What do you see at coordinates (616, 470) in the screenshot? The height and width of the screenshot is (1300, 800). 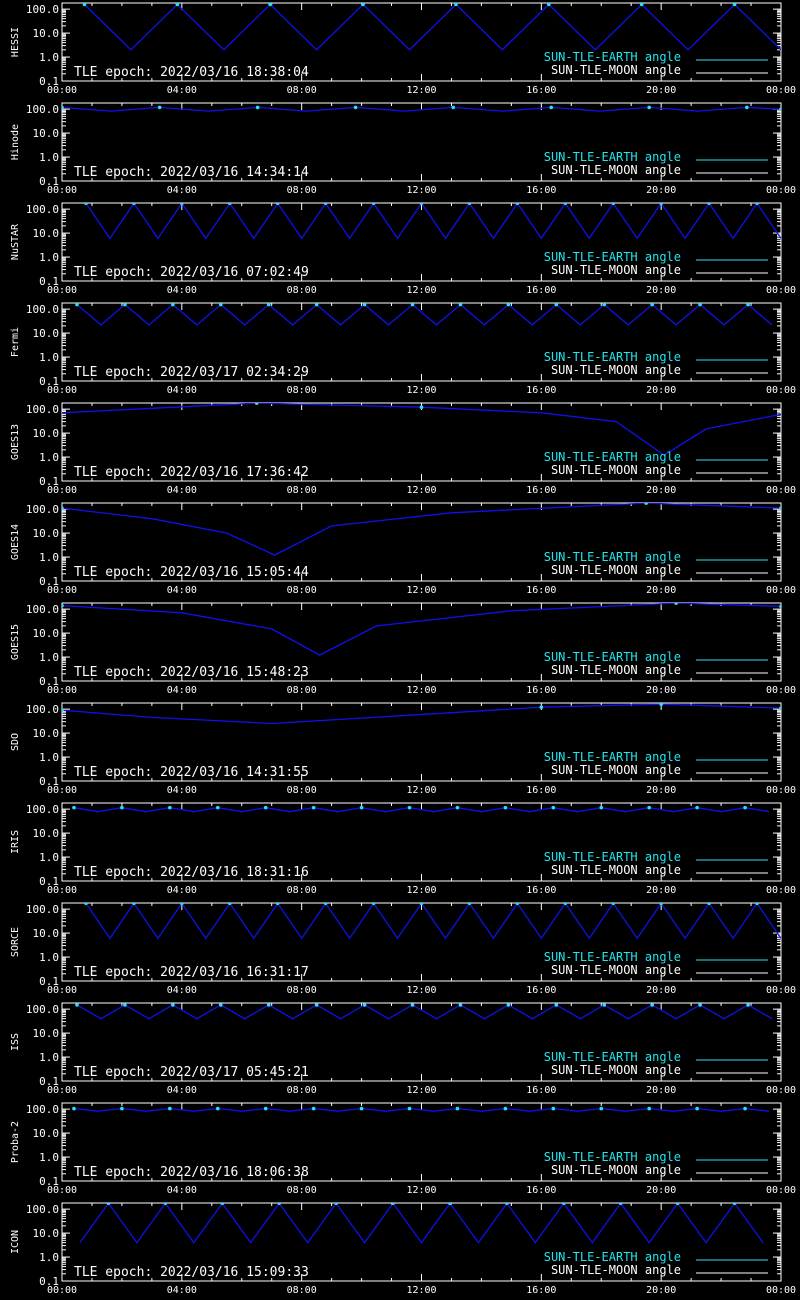 I see `legend-moon-label: SUN-TLE-MOON angle` at bounding box center [616, 470].